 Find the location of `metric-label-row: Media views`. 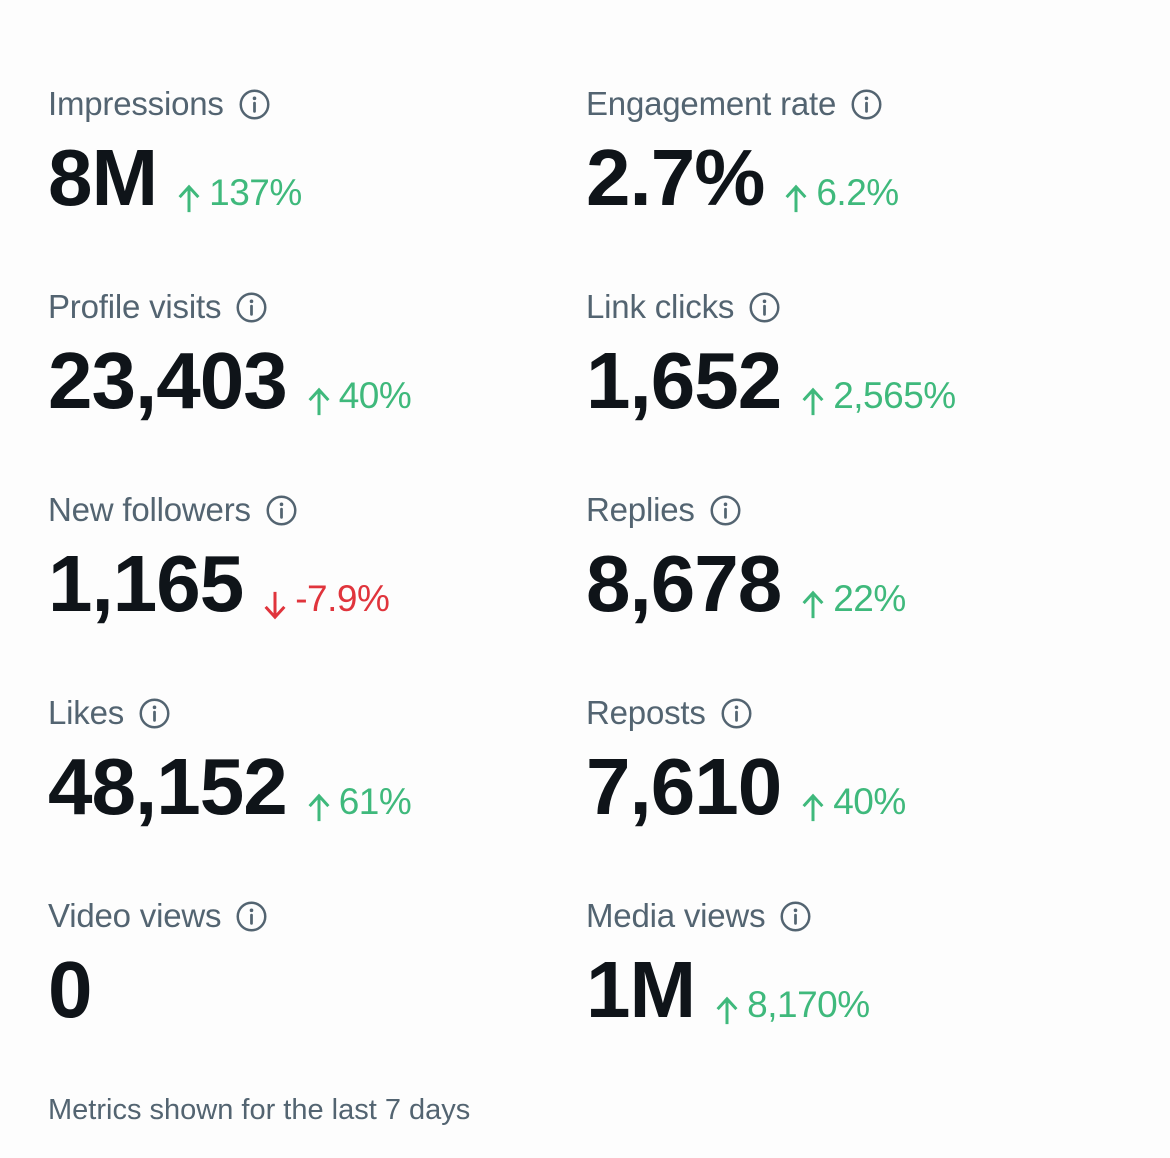

metric-label-row: Media views is located at coordinates (856, 916).